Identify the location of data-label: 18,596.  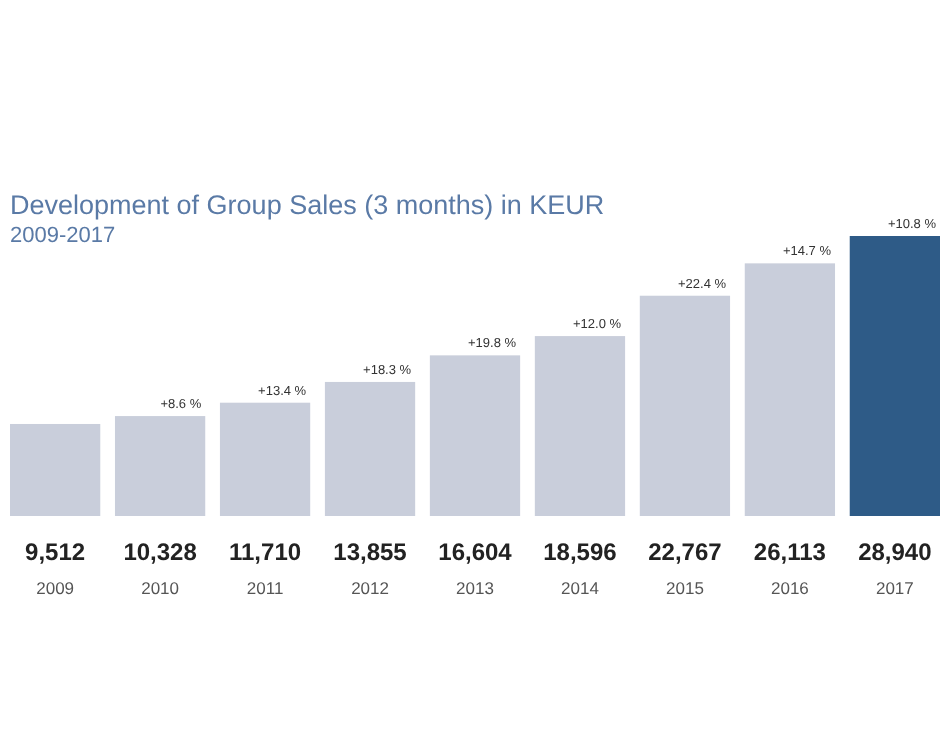
(580, 552).